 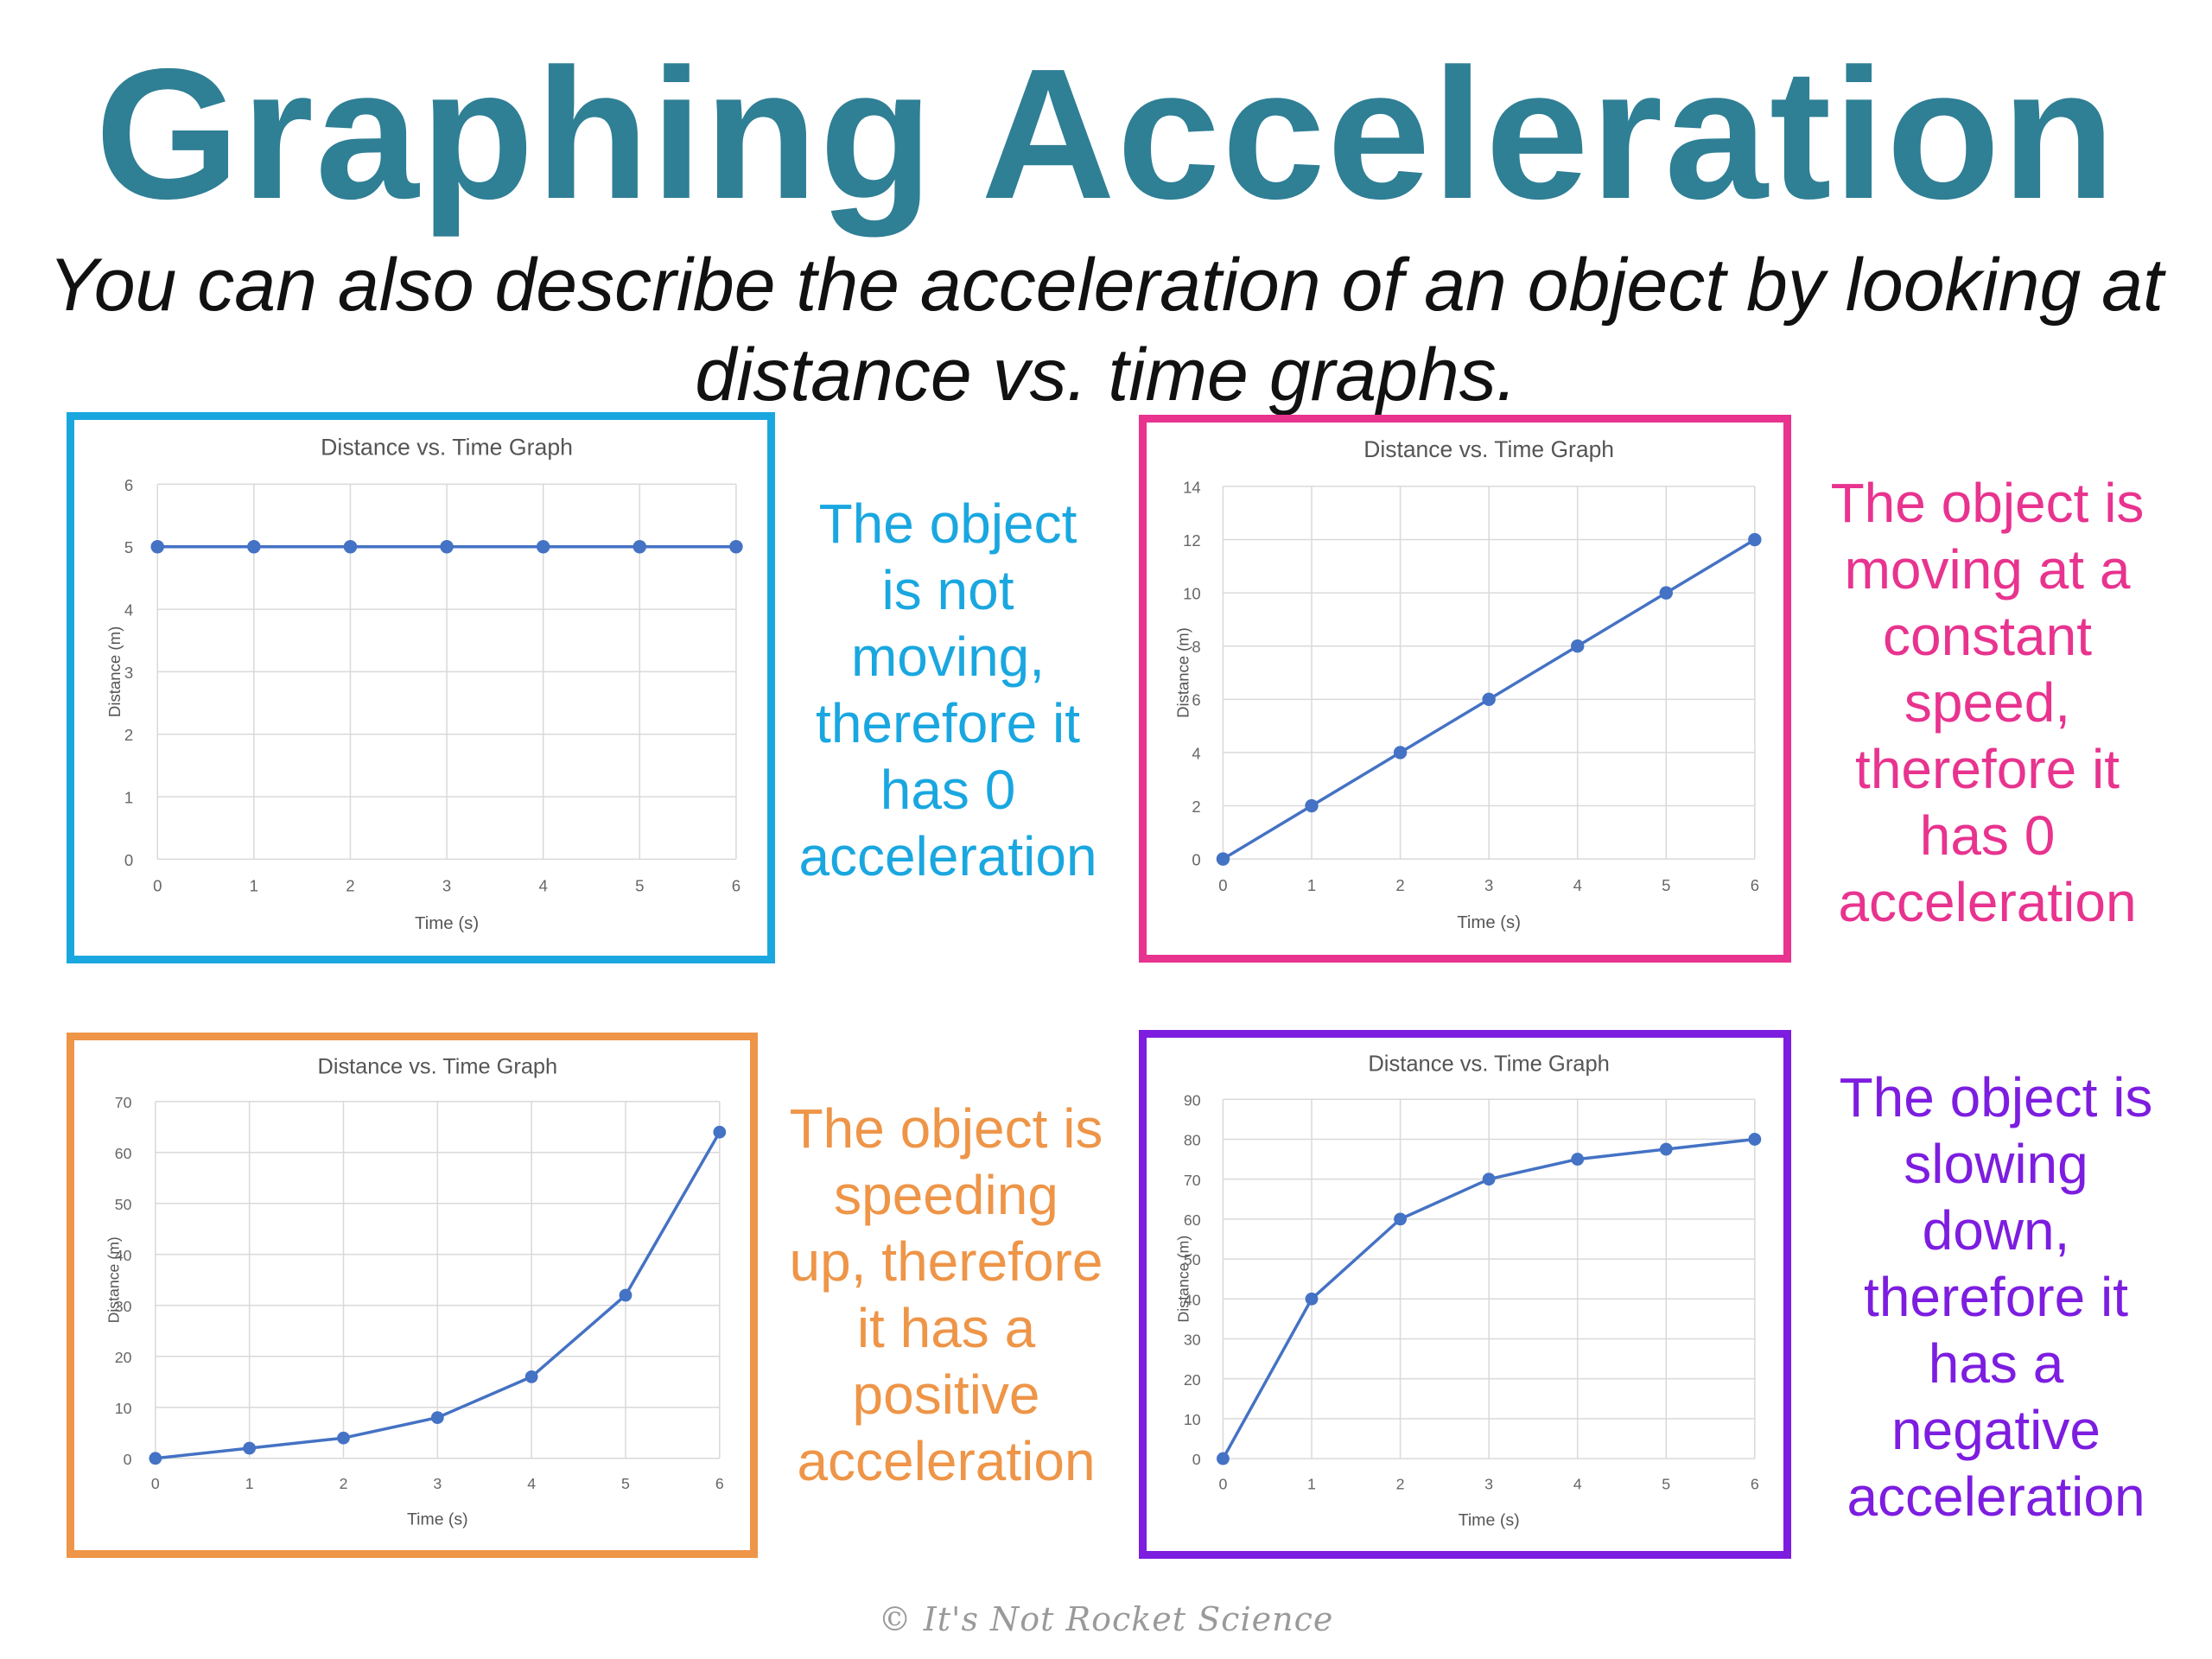 What do you see at coordinates (1192, 487) in the screenshot?
I see `y-tick-label: 14` at bounding box center [1192, 487].